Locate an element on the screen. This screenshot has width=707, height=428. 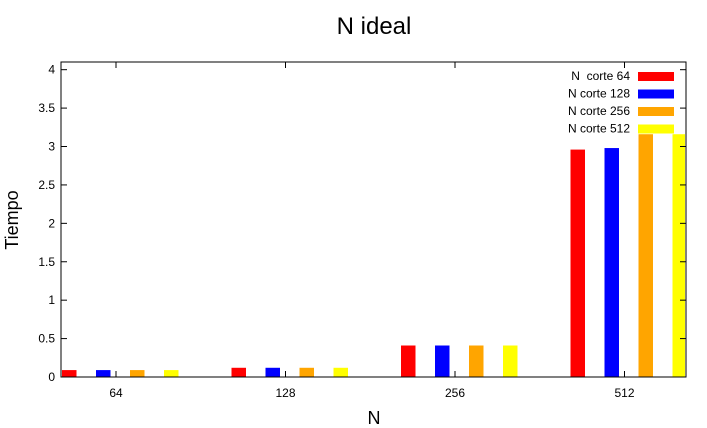
y-tick-label: 2 is located at coordinates (51, 223).